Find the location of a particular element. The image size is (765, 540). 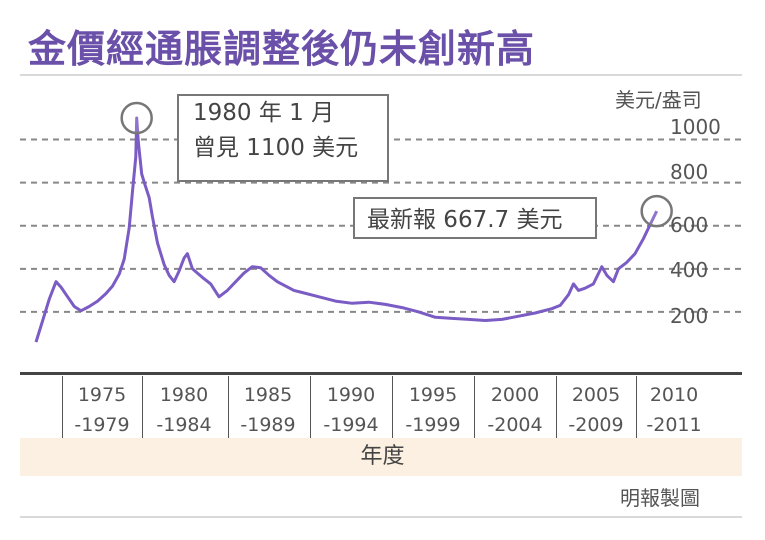

x-tick-bottom: -1984 is located at coordinates (184, 425).